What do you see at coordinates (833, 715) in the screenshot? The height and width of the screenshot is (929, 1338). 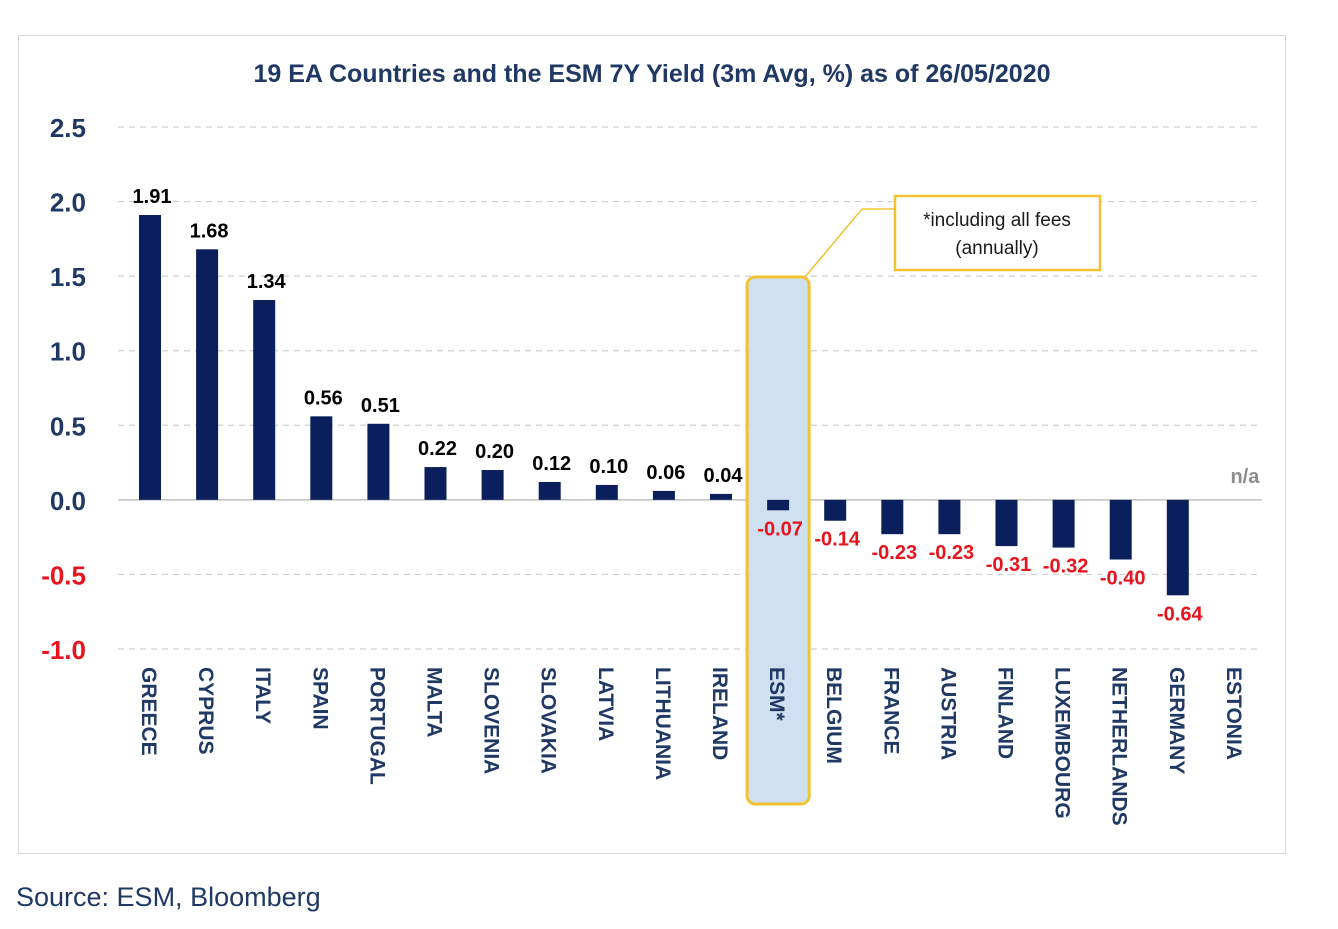 I see `category-label: BELGIUM` at bounding box center [833, 715].